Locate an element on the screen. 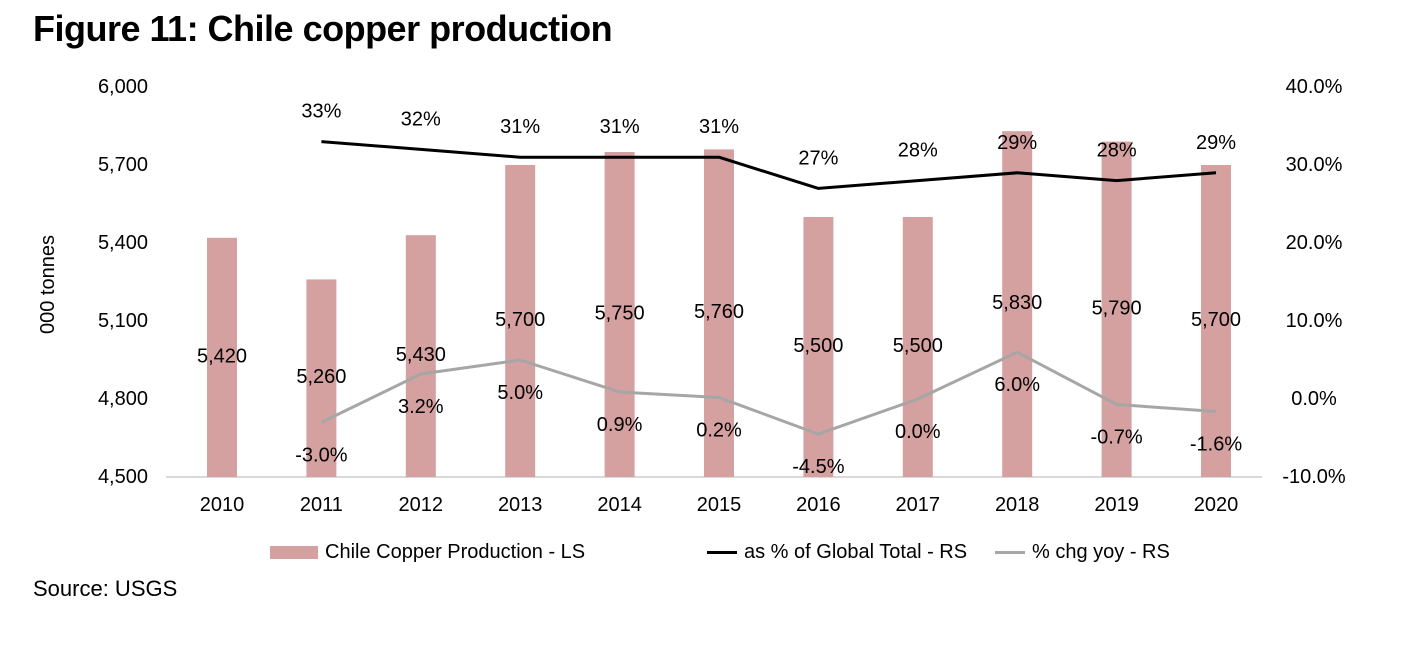 The image size is (1405, 648). bar-value-label: 5,430 is located at coordinates (421, 355).